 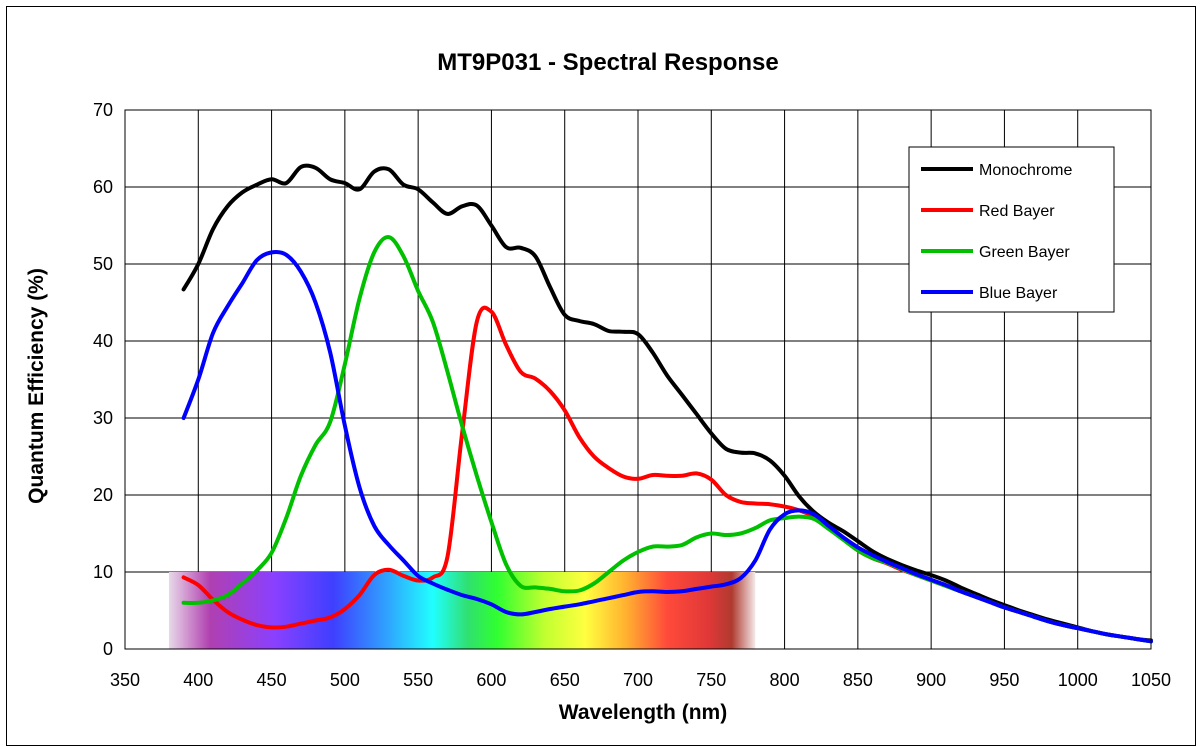 What do you see at coordinates (418, 680) in the screenshot?
I see `x-tick-label: 550` at bounding box center [418, 680].